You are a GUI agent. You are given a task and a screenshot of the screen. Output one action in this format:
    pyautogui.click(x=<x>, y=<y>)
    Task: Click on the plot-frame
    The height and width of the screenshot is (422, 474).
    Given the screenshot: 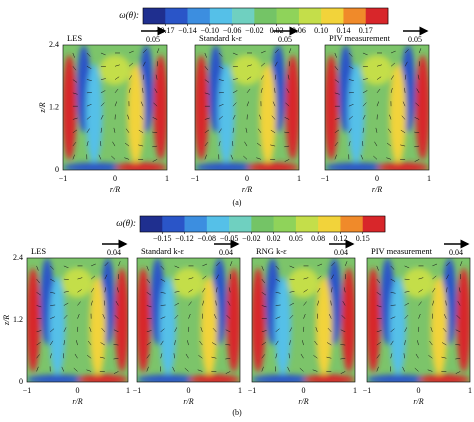 What is the action you would take?
    pyautogui.click(x=303, y=320)
    